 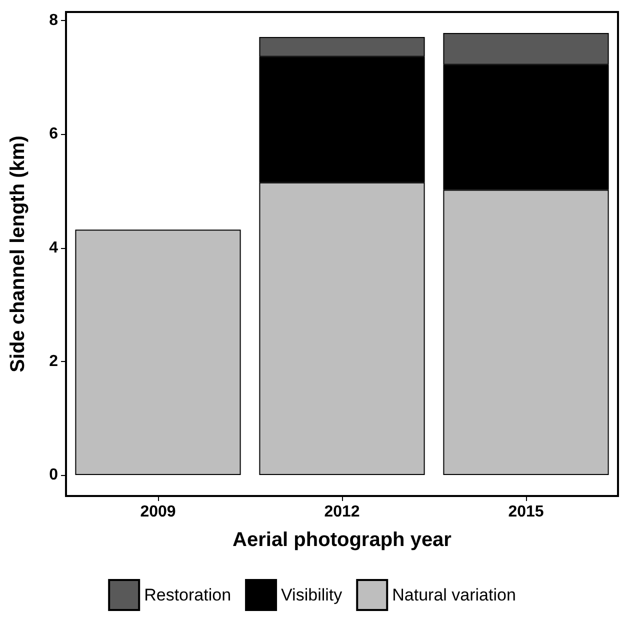 I want to click on y-tick-label: 6, so click(x=53, y=134).